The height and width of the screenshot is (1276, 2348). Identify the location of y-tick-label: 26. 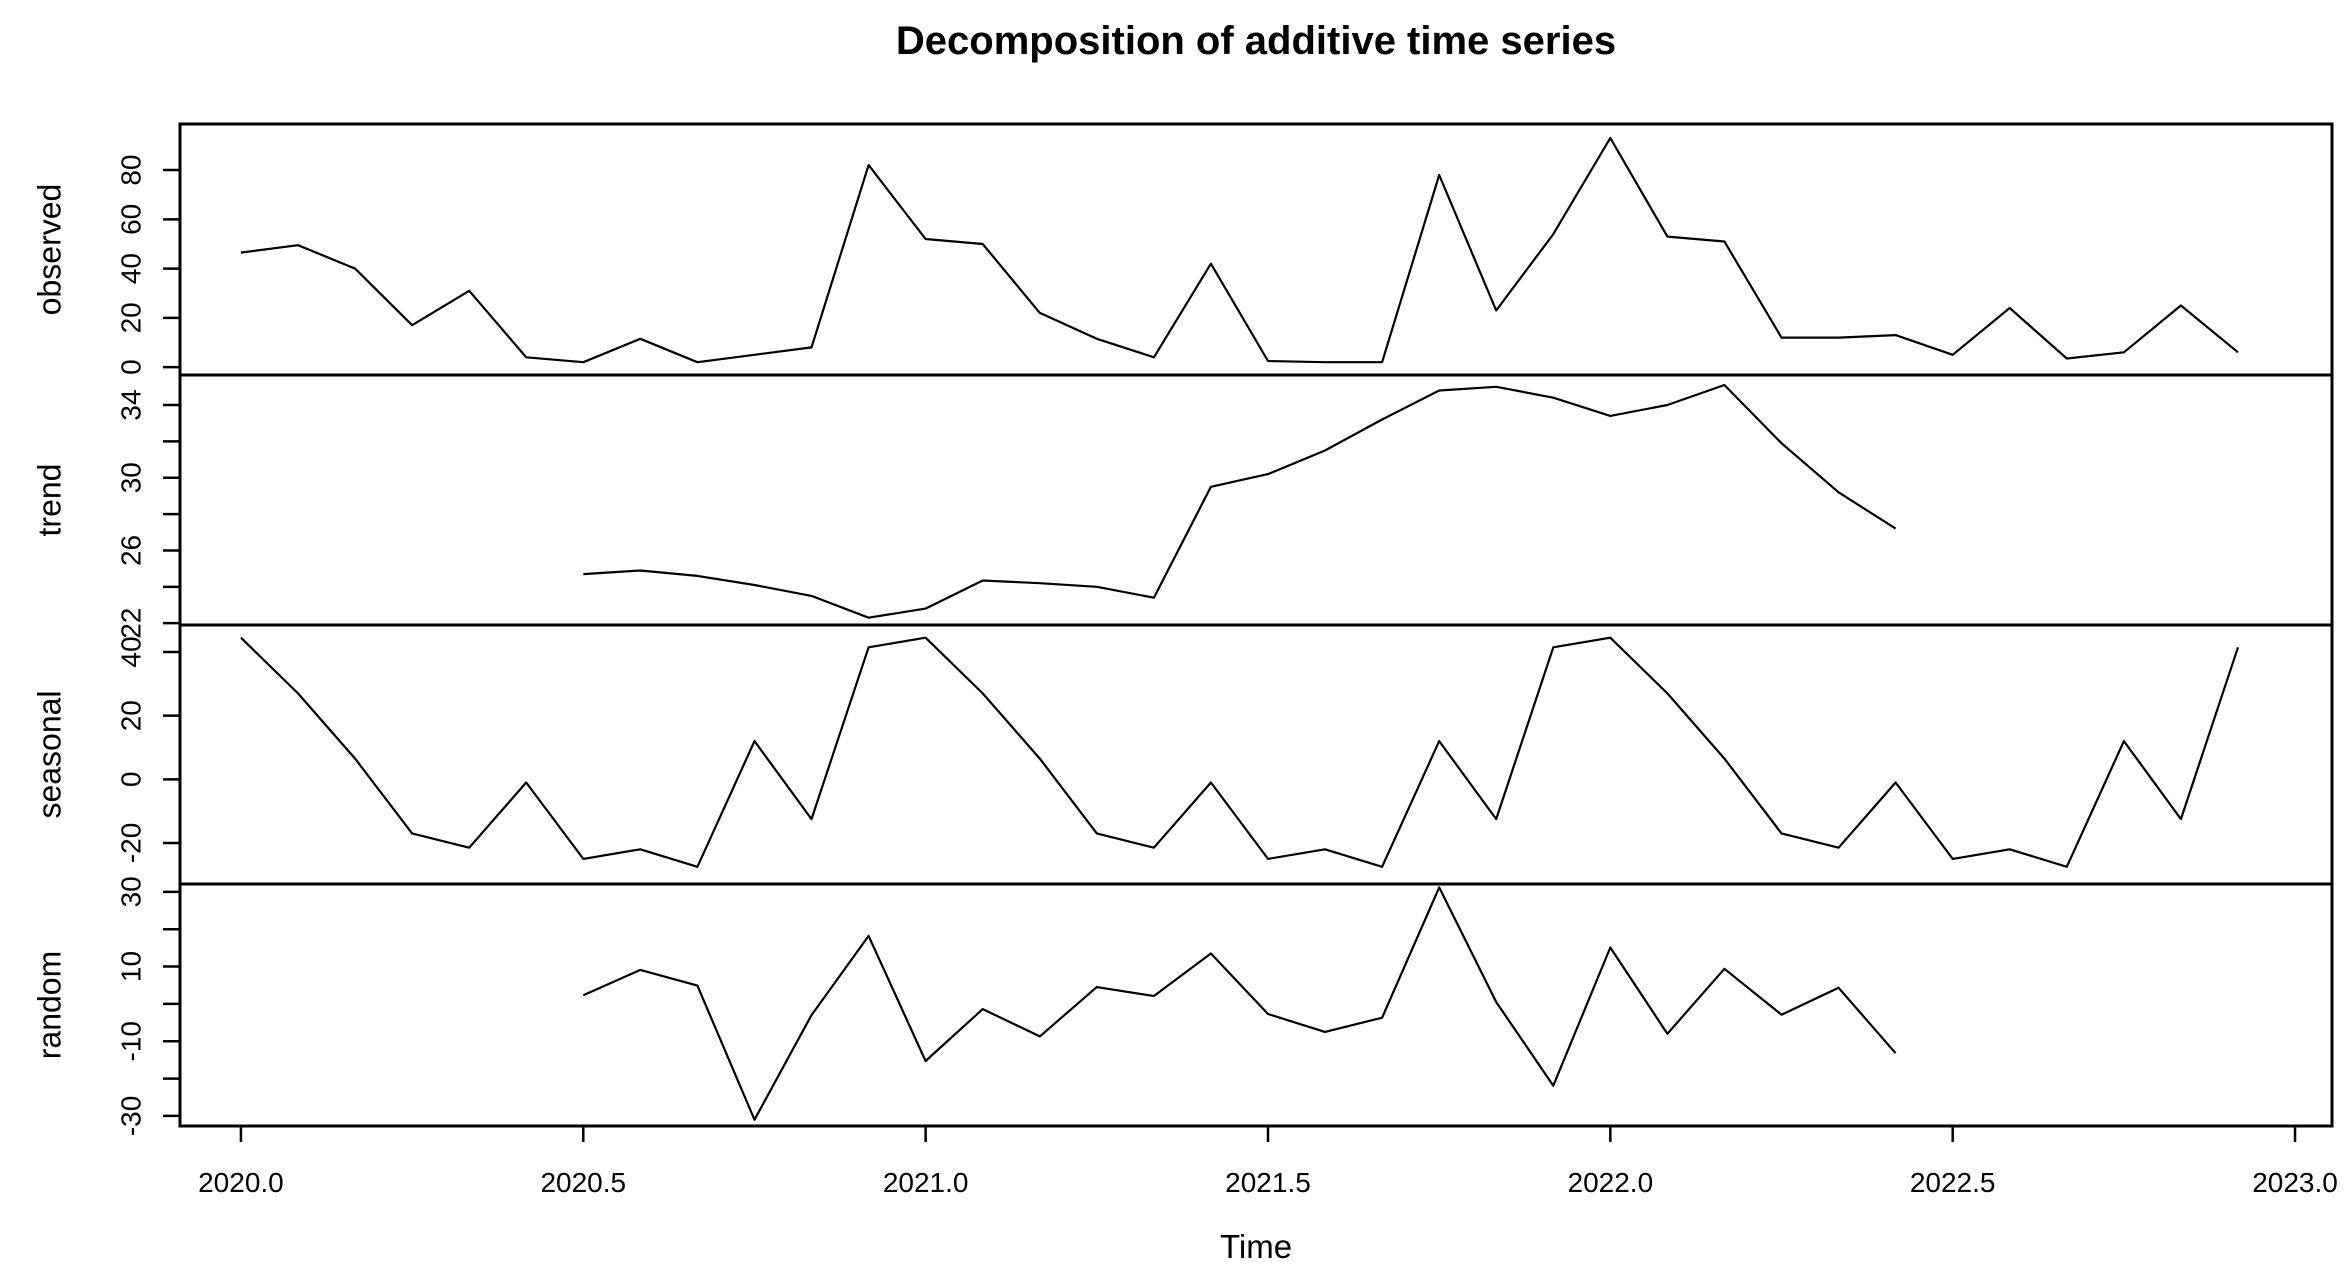
(130, 550).